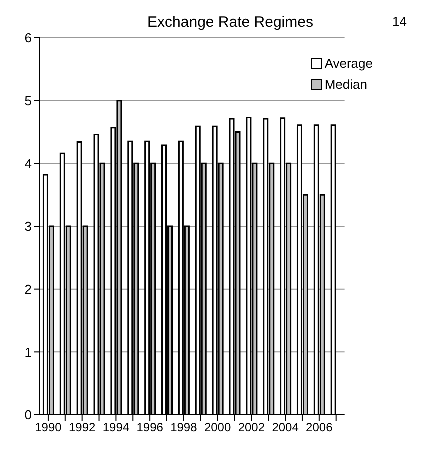  Describe the element at coordinates (320, 427) in the screenshot. I see `x-tick-label: 2006` at that location.